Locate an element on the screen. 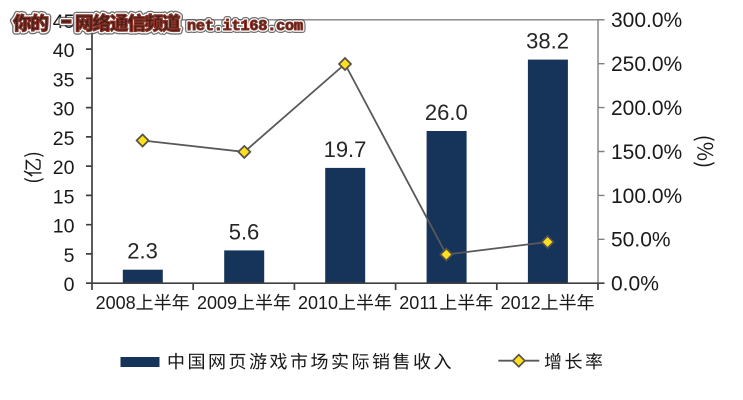  svg-text: 0.0% is located at coordinates (635, 284).